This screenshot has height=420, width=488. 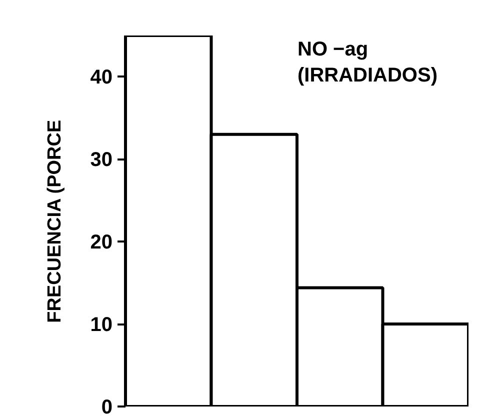 What do you see at coordinates (101, 325) in the screenshot?
I see `y-tick-label: 10` at bounding box center [101, 325].